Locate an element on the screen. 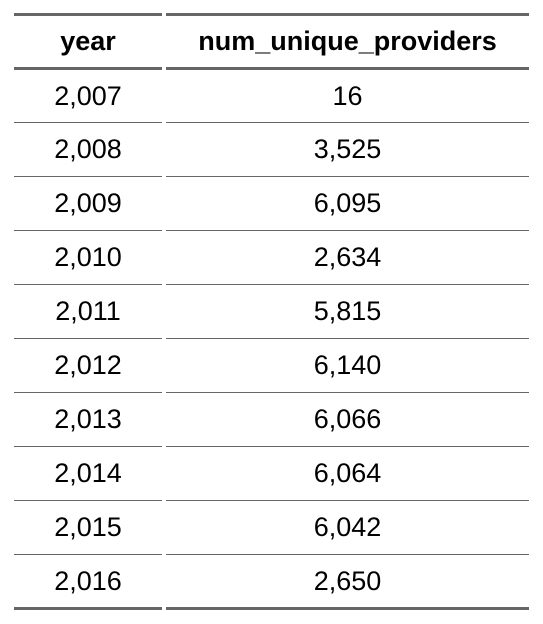  table-row: 2,013 6,066 is located at coordinates (271, 419).